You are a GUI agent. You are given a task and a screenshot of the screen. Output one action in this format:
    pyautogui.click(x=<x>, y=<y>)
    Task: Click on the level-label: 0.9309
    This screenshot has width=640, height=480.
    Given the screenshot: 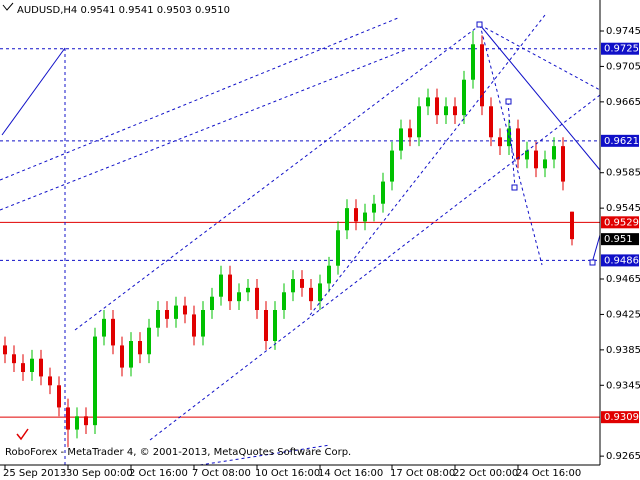 What is the action you would take?
    pyautogui.click(x=621, y=417)
    